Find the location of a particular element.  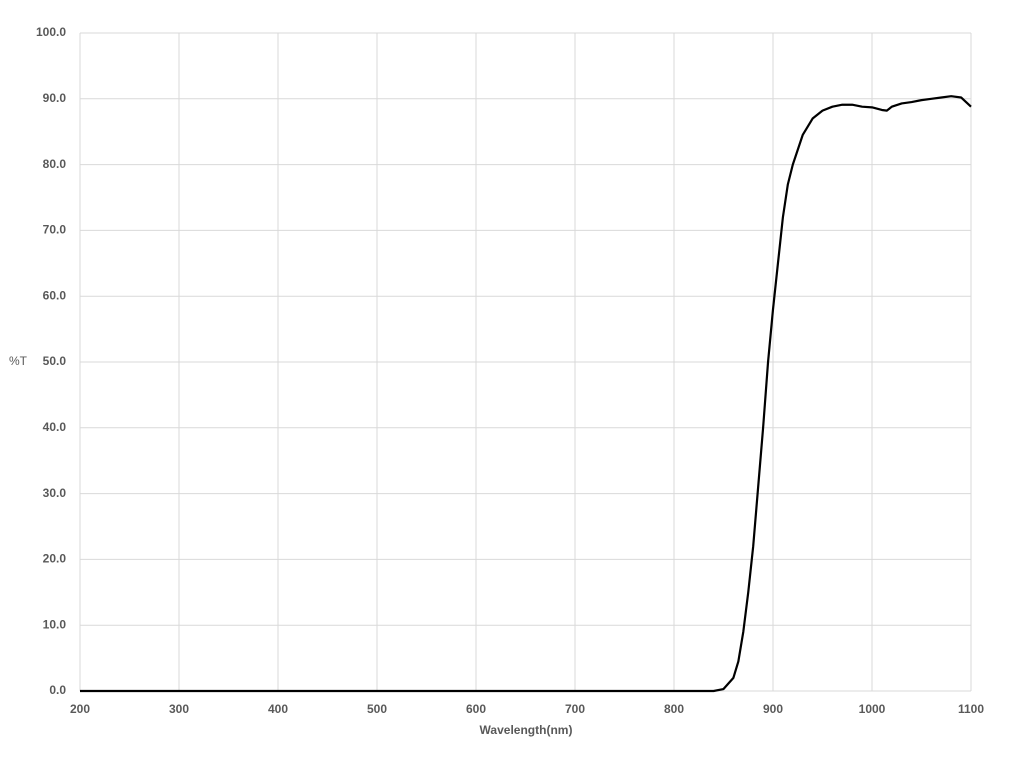

y-tick-label: 80.0 is located at coordinates (55, 164).